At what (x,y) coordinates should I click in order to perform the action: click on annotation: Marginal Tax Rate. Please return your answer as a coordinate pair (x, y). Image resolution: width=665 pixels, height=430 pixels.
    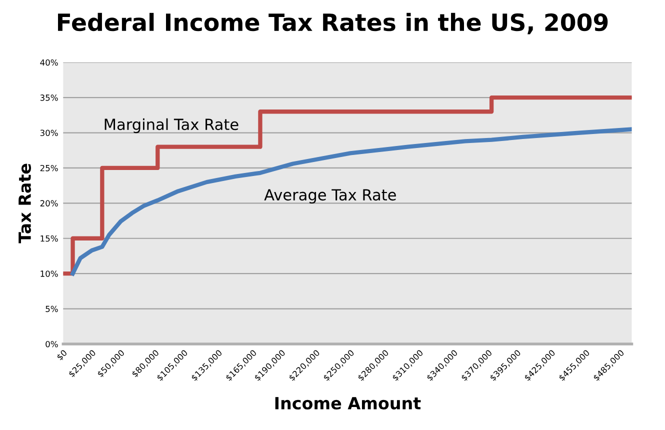
    Looking at the image, I should click on (171, 126).